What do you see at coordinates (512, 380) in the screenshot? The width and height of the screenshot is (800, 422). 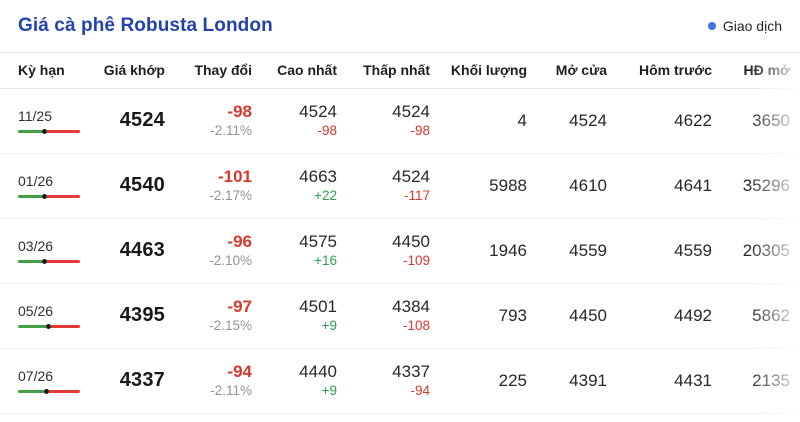 I see `volume-value: 225` at bounding box center [512, 380].